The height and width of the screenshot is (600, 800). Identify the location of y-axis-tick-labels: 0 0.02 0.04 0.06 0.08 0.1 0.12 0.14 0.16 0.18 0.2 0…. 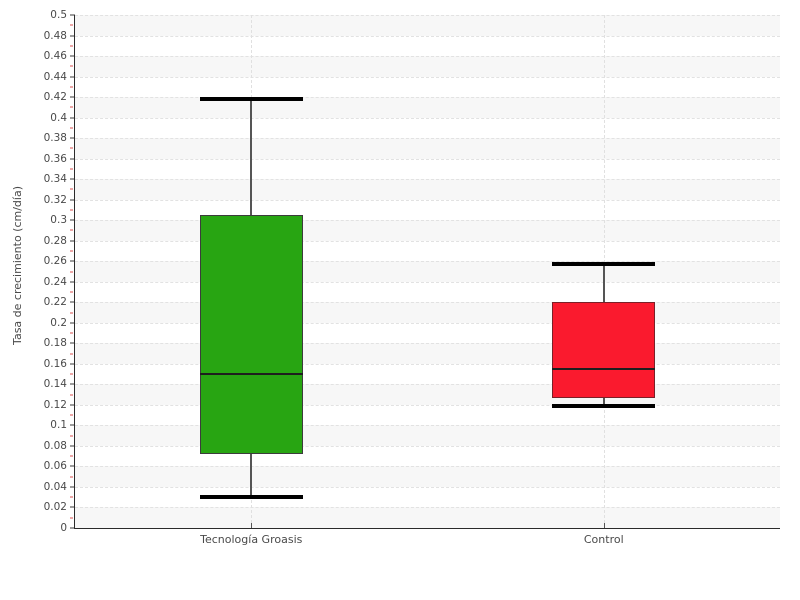
(52, 270).